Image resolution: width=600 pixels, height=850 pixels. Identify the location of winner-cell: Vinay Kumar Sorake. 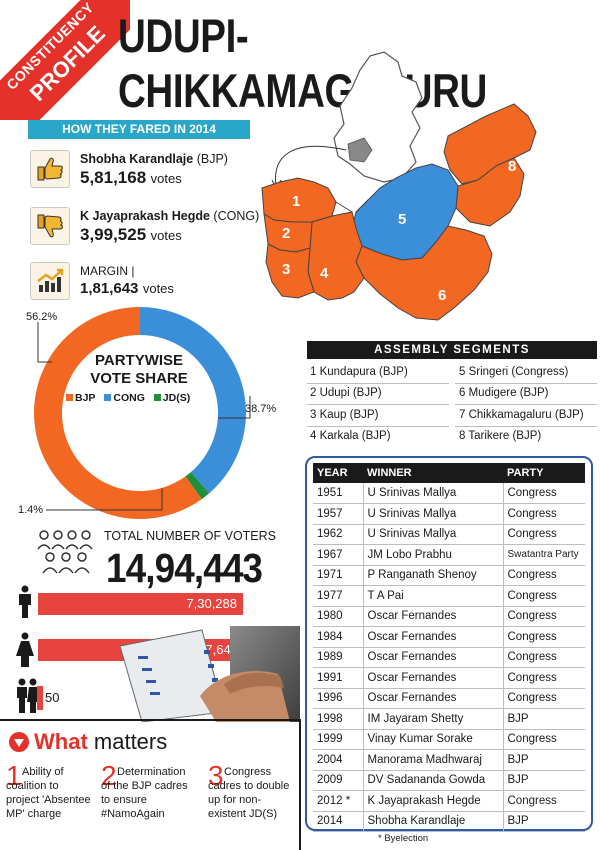
(433, 739).